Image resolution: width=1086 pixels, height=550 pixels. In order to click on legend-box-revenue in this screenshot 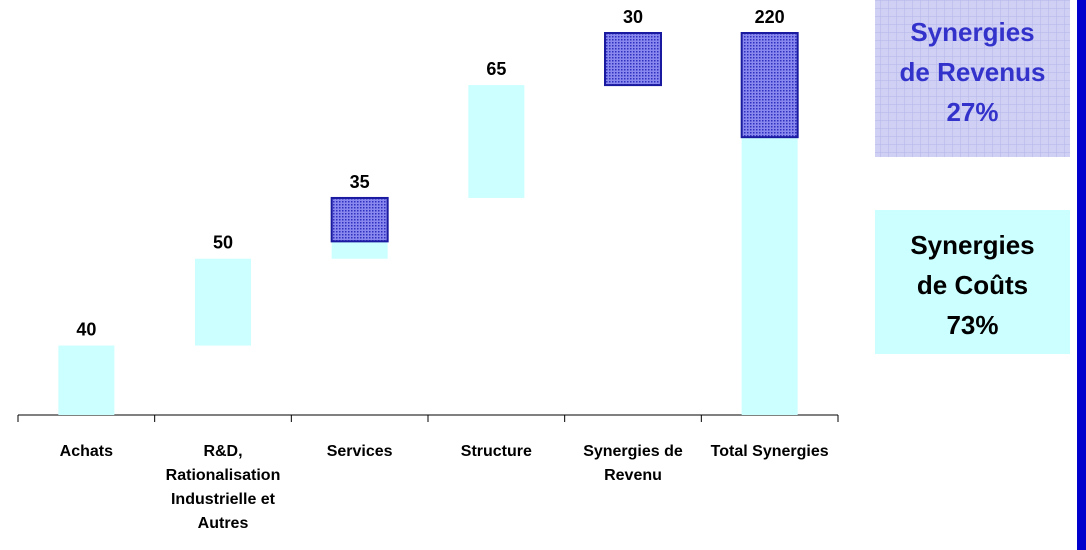, I will do `click(972, 78)`.